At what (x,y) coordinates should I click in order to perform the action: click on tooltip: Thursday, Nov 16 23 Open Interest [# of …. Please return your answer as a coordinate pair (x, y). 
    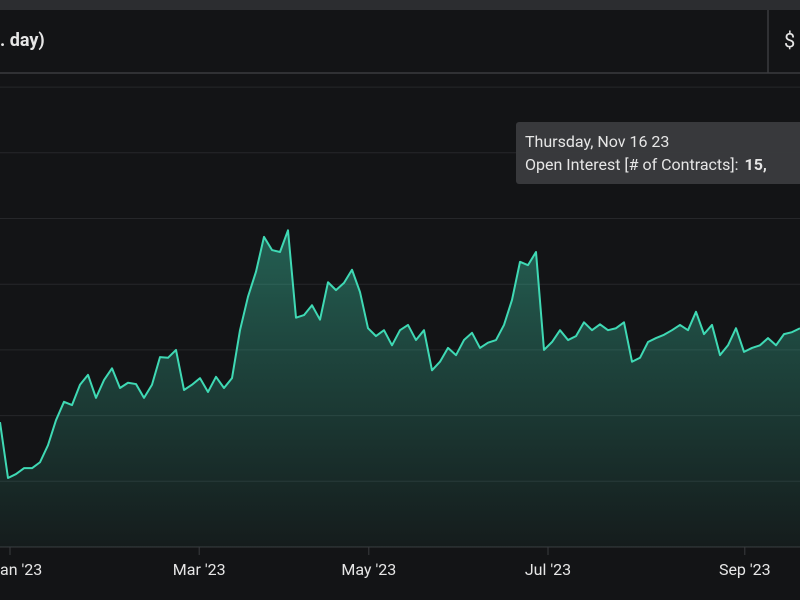
    Looking at the image, I should click on (658, 153).